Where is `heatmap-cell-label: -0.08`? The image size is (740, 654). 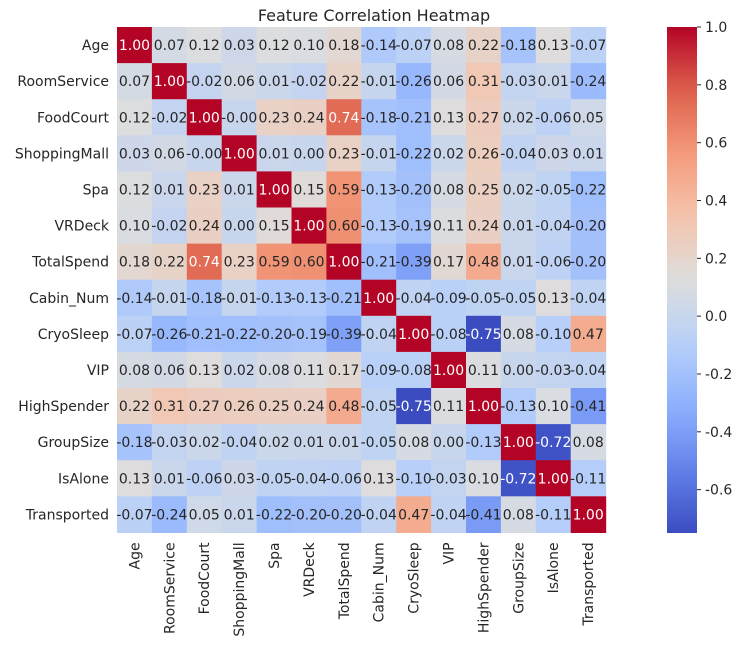 heatmap-cell-label: -0.08 is located at coordinates (414, 371).